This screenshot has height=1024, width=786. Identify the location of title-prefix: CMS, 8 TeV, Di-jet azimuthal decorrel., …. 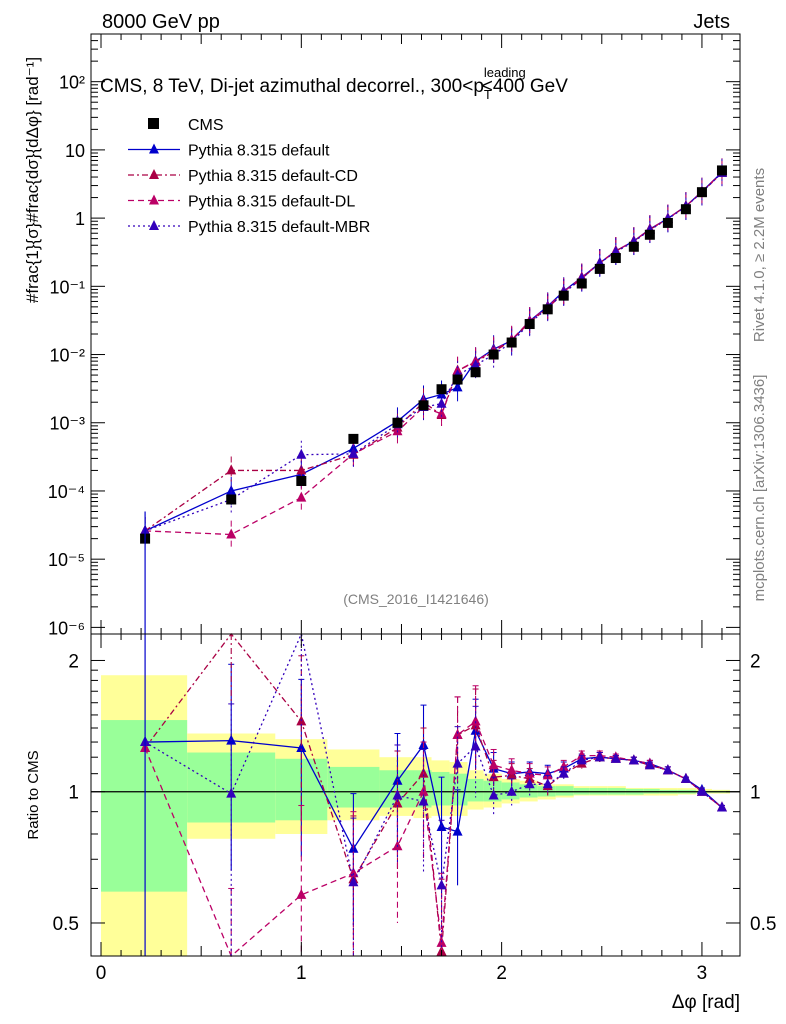
(292, 86).